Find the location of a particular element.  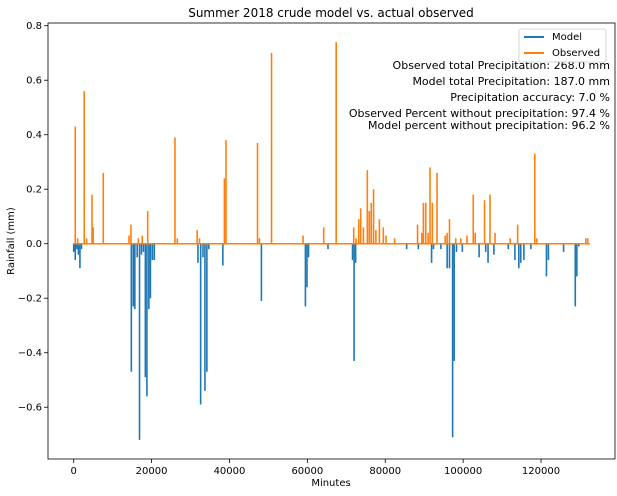

annotation-accuracy: Precipitation accuracy: 7.0 % is located at coordinates (530, 97).